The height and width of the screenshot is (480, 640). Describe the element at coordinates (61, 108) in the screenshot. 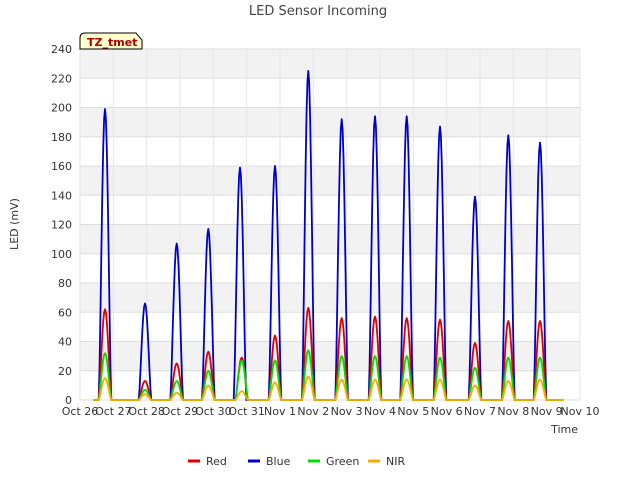

I see `y-tick-label: 200` at that location.